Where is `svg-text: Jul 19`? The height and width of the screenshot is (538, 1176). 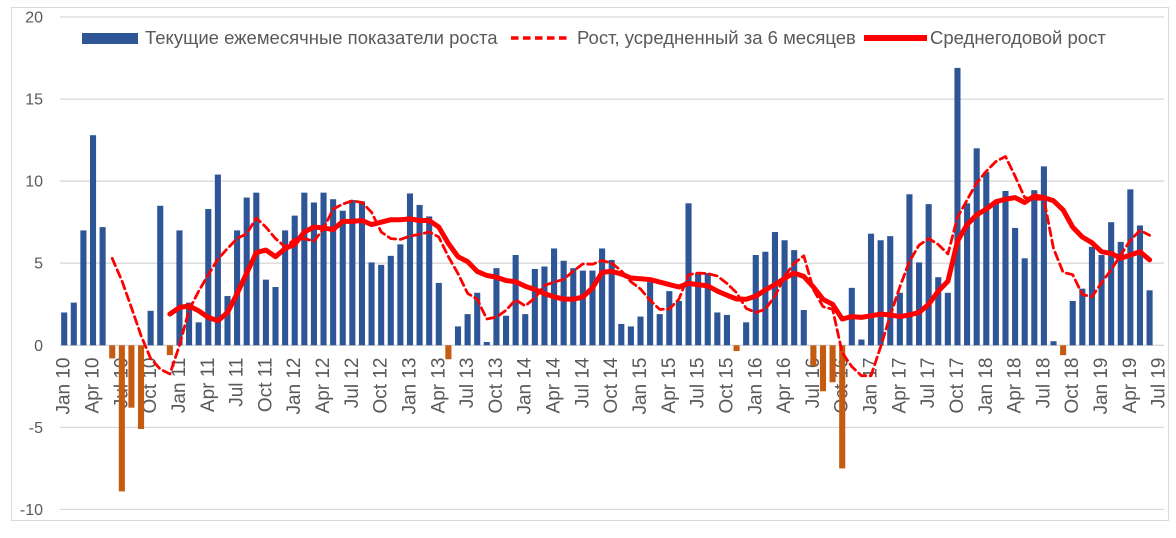
svg-text: Jul 19 is located at coordinates (1159, 383).